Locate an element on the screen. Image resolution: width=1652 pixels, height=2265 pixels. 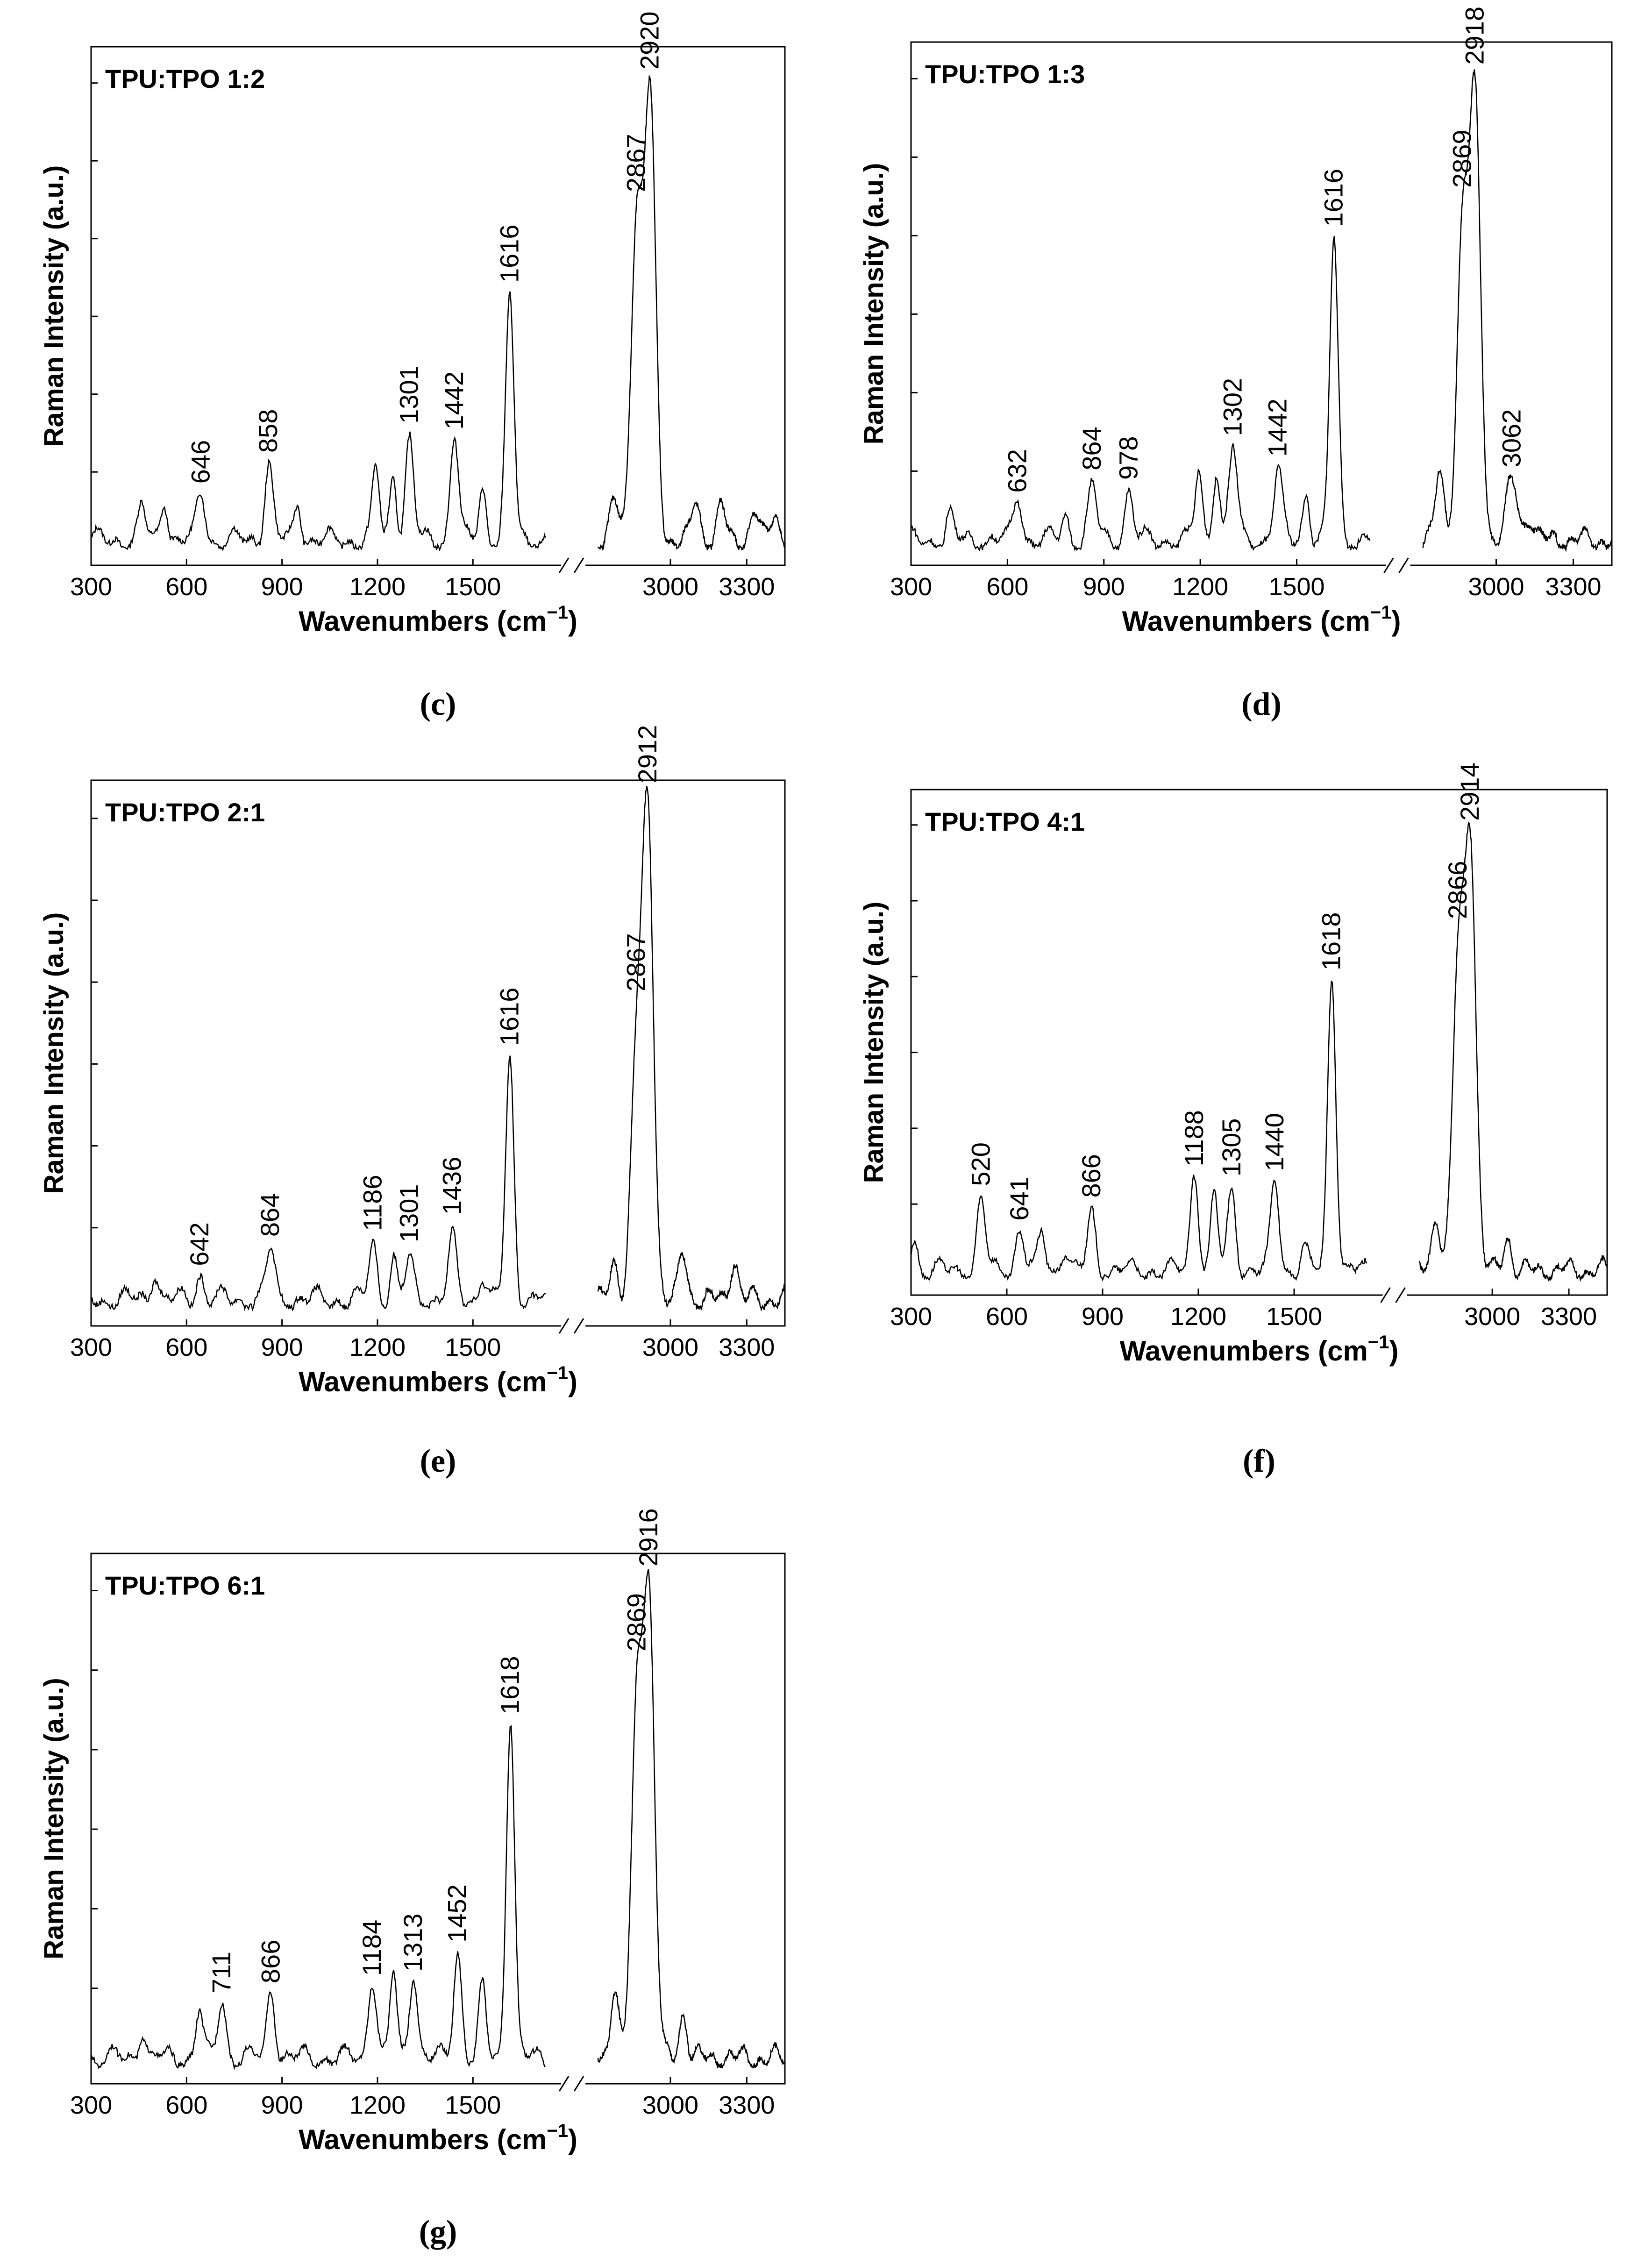
peak-label: 1305 is located at coordinates (1231, 1147).